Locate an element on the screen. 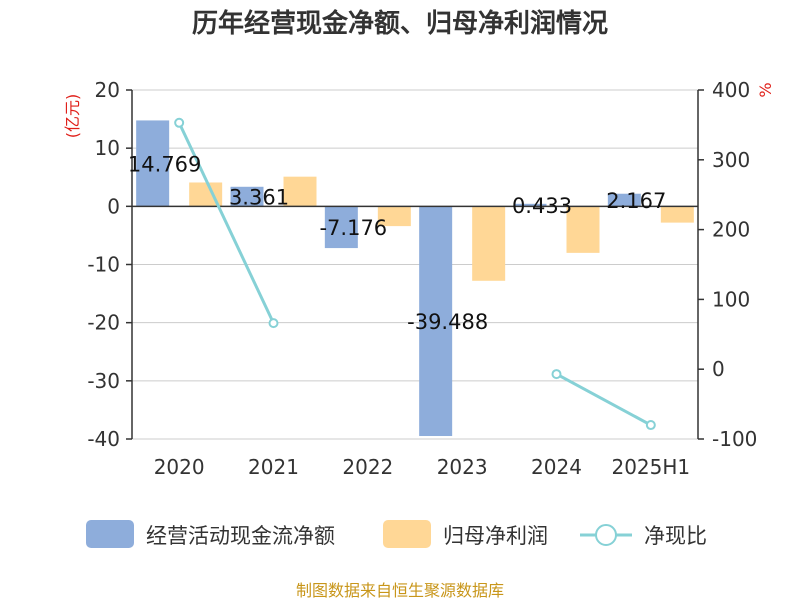 The width and height of the screenshot is (800, 600). left-tick-label: -10 is located at coordinates (103, 265).